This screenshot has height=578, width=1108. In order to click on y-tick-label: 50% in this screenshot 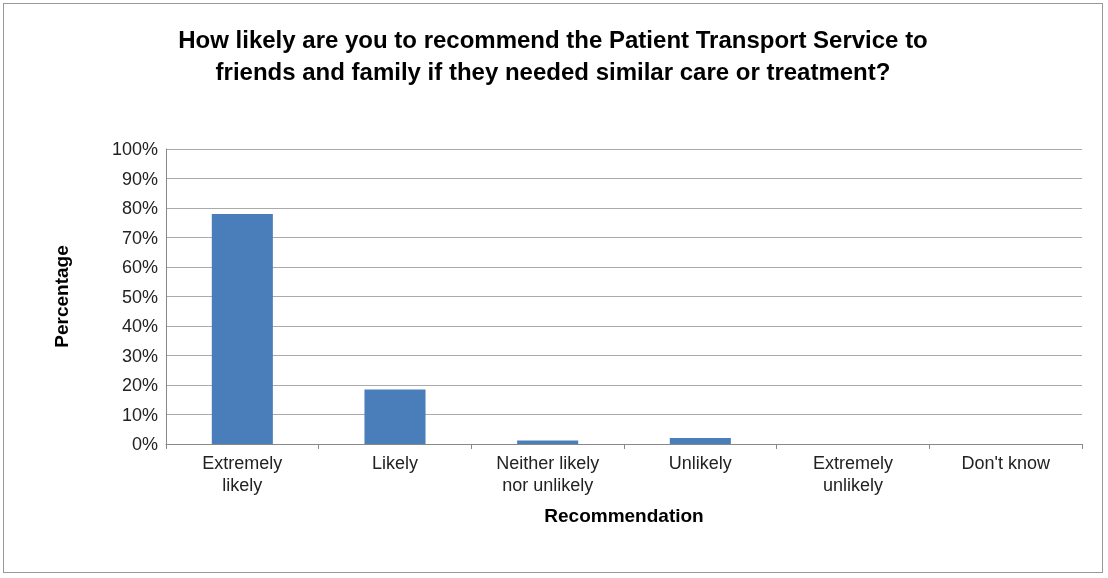, I will do `click(139, 296)`.